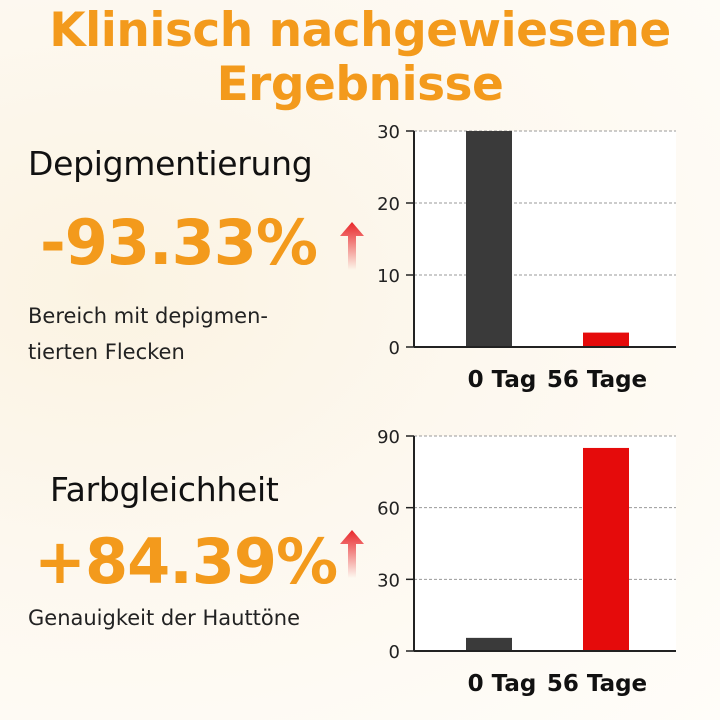 The width and height of the screenshot is (720, 720). I want to click on page-title-line-2: Ergebnisse, so click(360, 84).